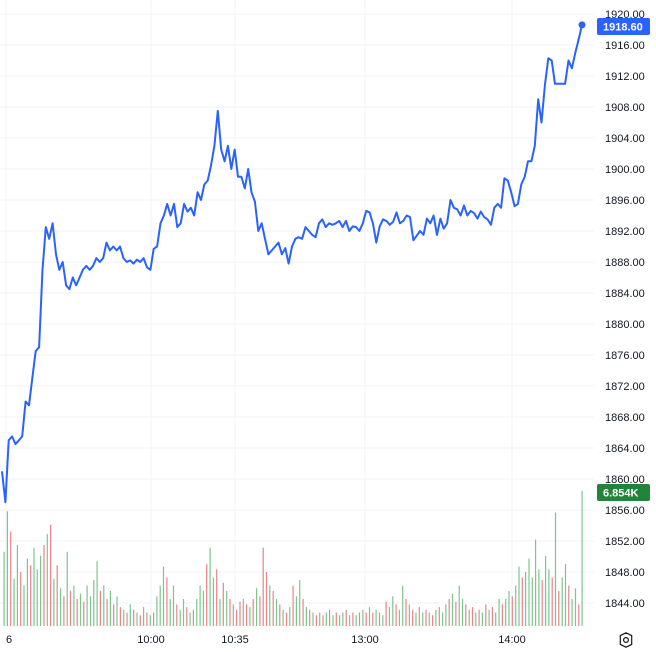  Describe the element at coordinates (151, 640) in the screenshot. I see `x-tick-label: 10:00` at that location.